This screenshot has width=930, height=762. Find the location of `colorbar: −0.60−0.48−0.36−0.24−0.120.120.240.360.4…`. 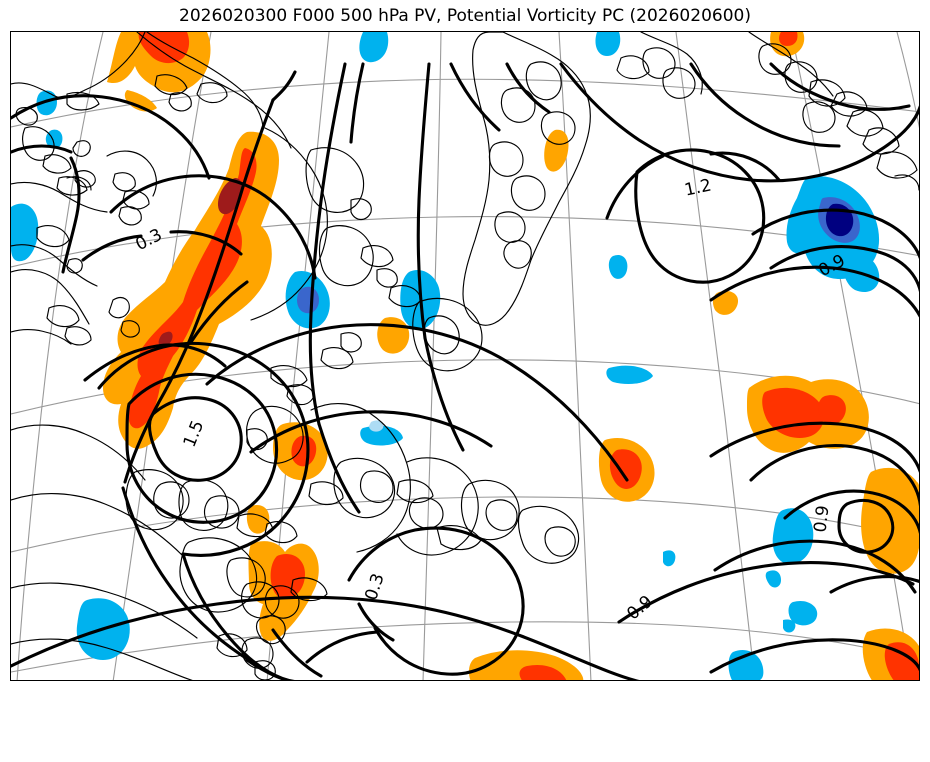

colorbar: −0.60−0.48−0.36−0.24−0.120.120.240.360.4… is located at coordinates (465, 728).